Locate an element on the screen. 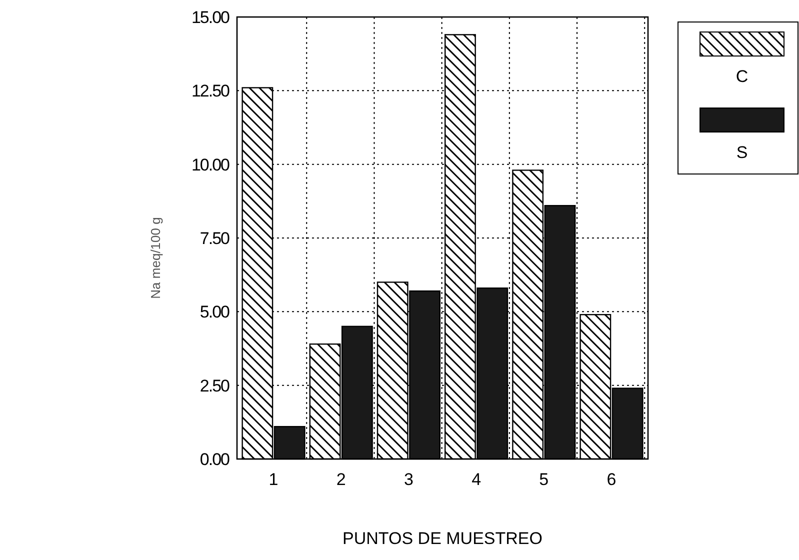 The width and height of the screenshot is (799, 560). y-tick-label: 10.00 is located at coordinates (210, 164).